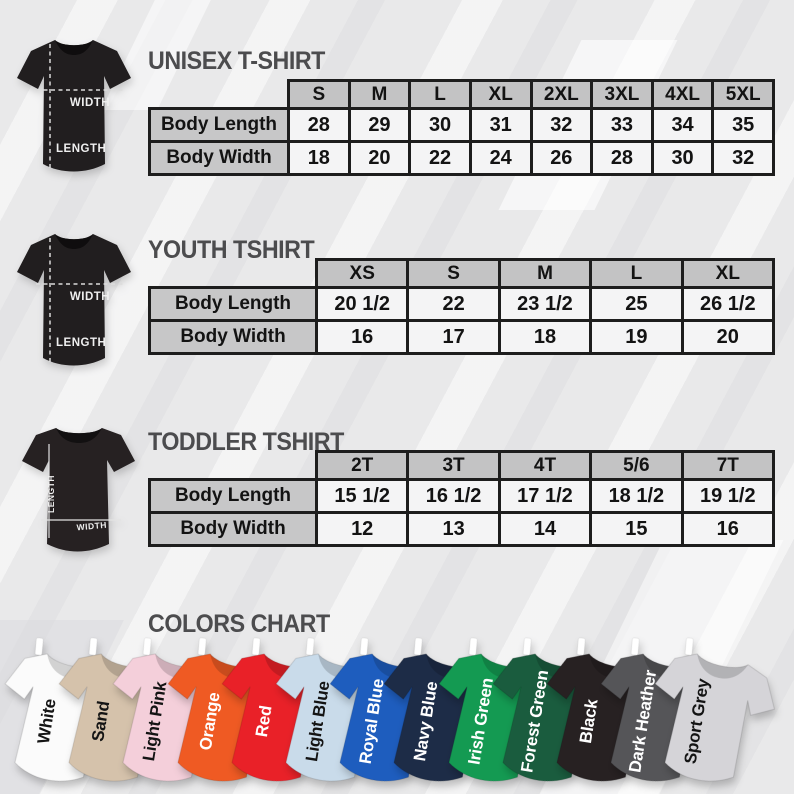 The image size is (794, 794). Describe the element at coordinates (728, 496) in the screenshot. I see `size-value: 19 1/2` at that location.